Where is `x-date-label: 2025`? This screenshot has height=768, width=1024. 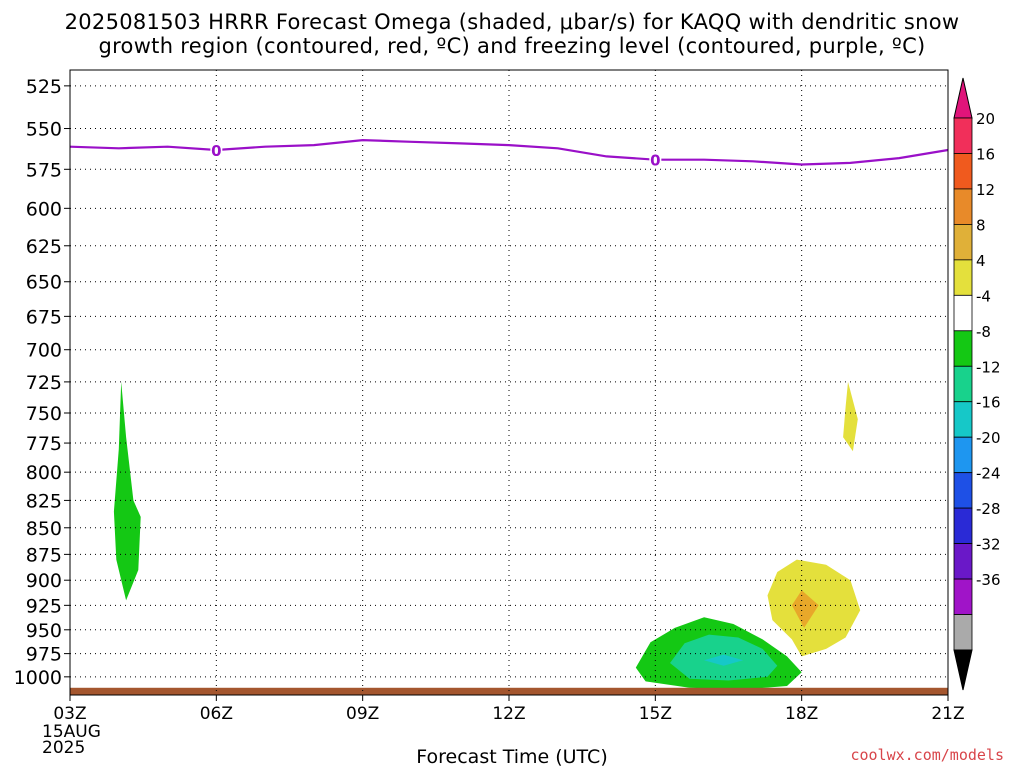 x-date-label: 2025 is located at coordinates (63, 748).